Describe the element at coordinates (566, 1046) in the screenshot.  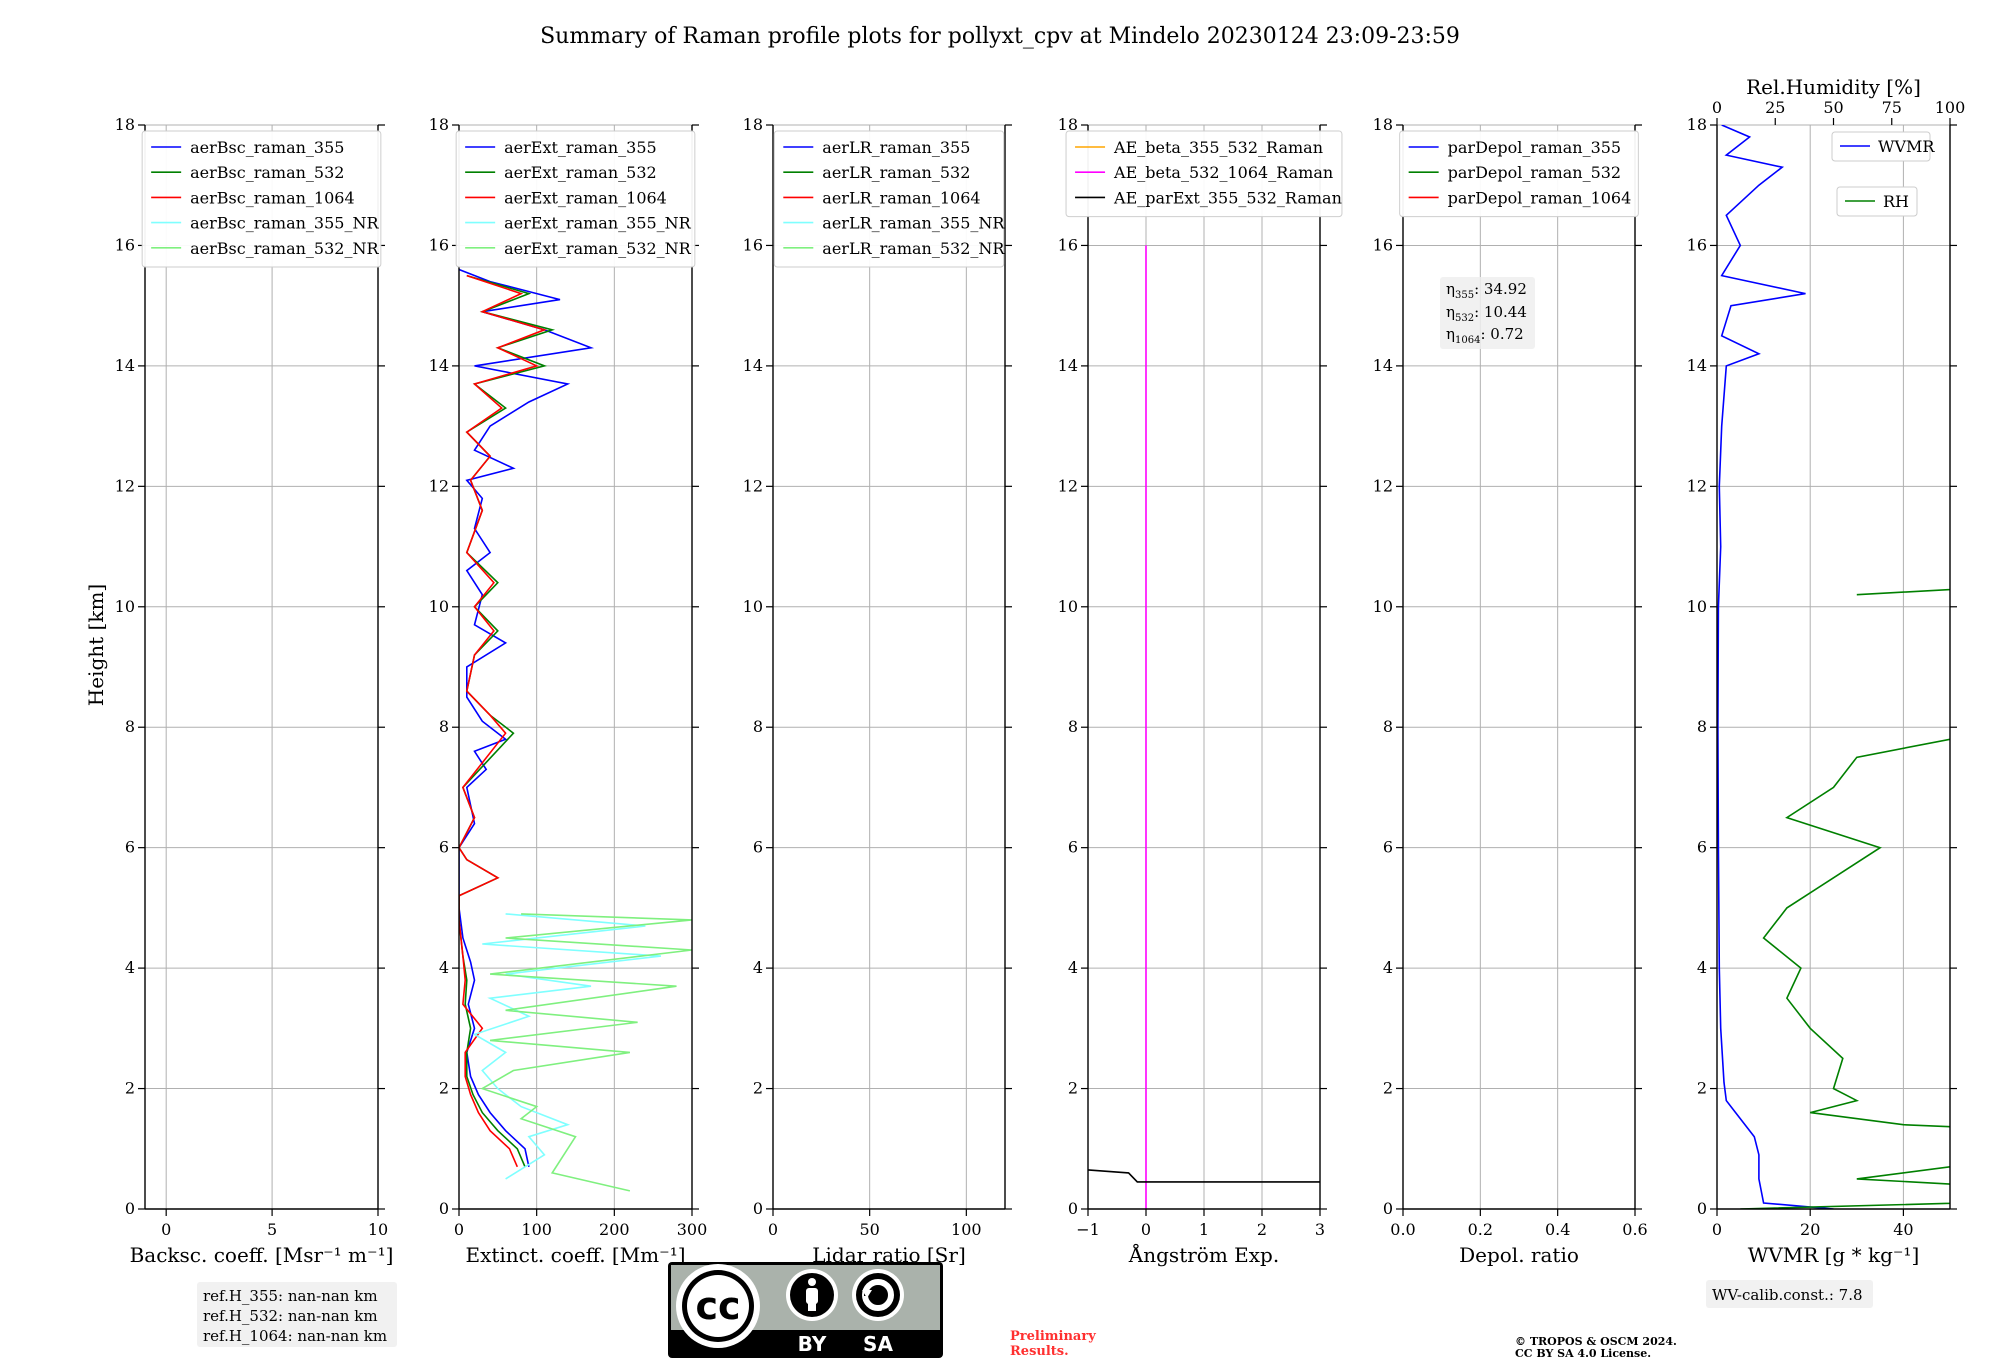
I see `series-line-aerext-raman-355-nr` at that location.